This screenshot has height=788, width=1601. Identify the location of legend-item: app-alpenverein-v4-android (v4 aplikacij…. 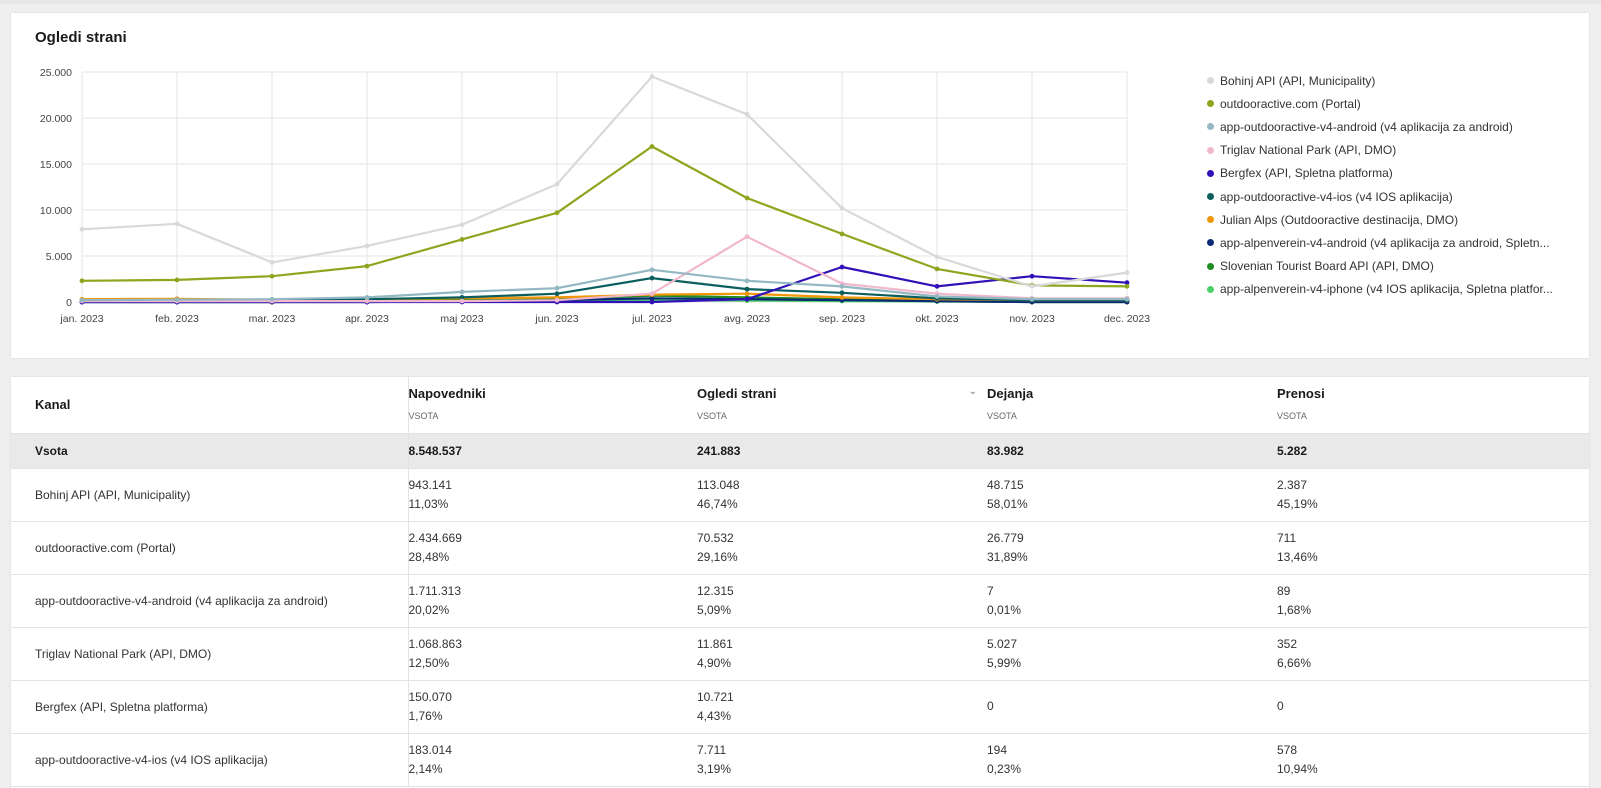
(1393, 242).